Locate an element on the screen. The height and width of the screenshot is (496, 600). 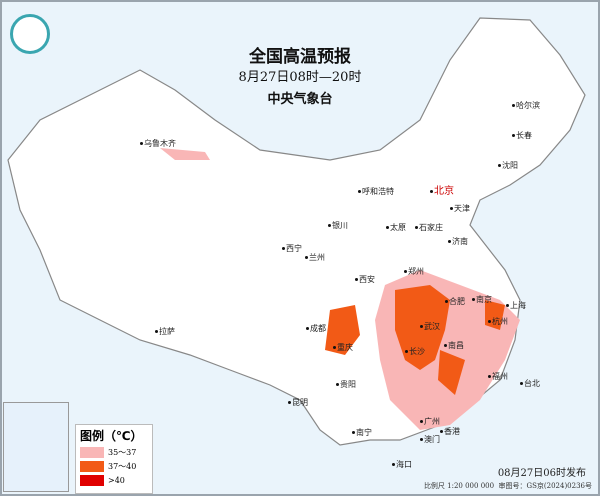
legend-item: >40 is located at coordinates (114, 480).